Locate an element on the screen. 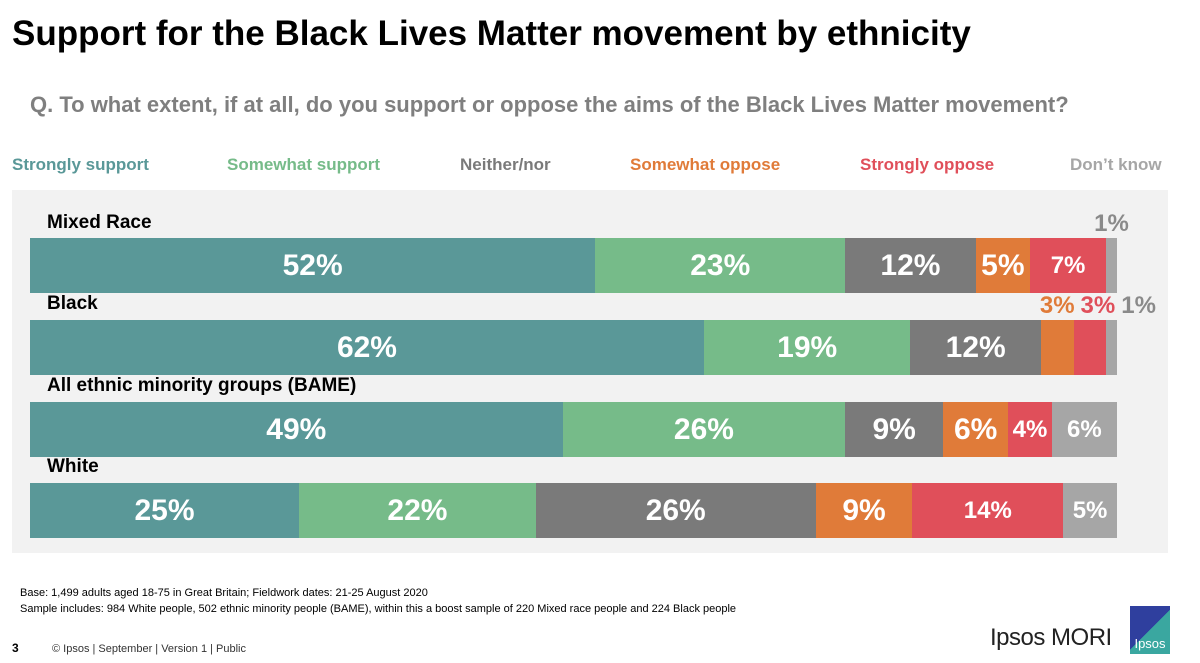 This screenshot has width=1200, height=663. segment-value-label: 25% is located at coordinates (164, 510).